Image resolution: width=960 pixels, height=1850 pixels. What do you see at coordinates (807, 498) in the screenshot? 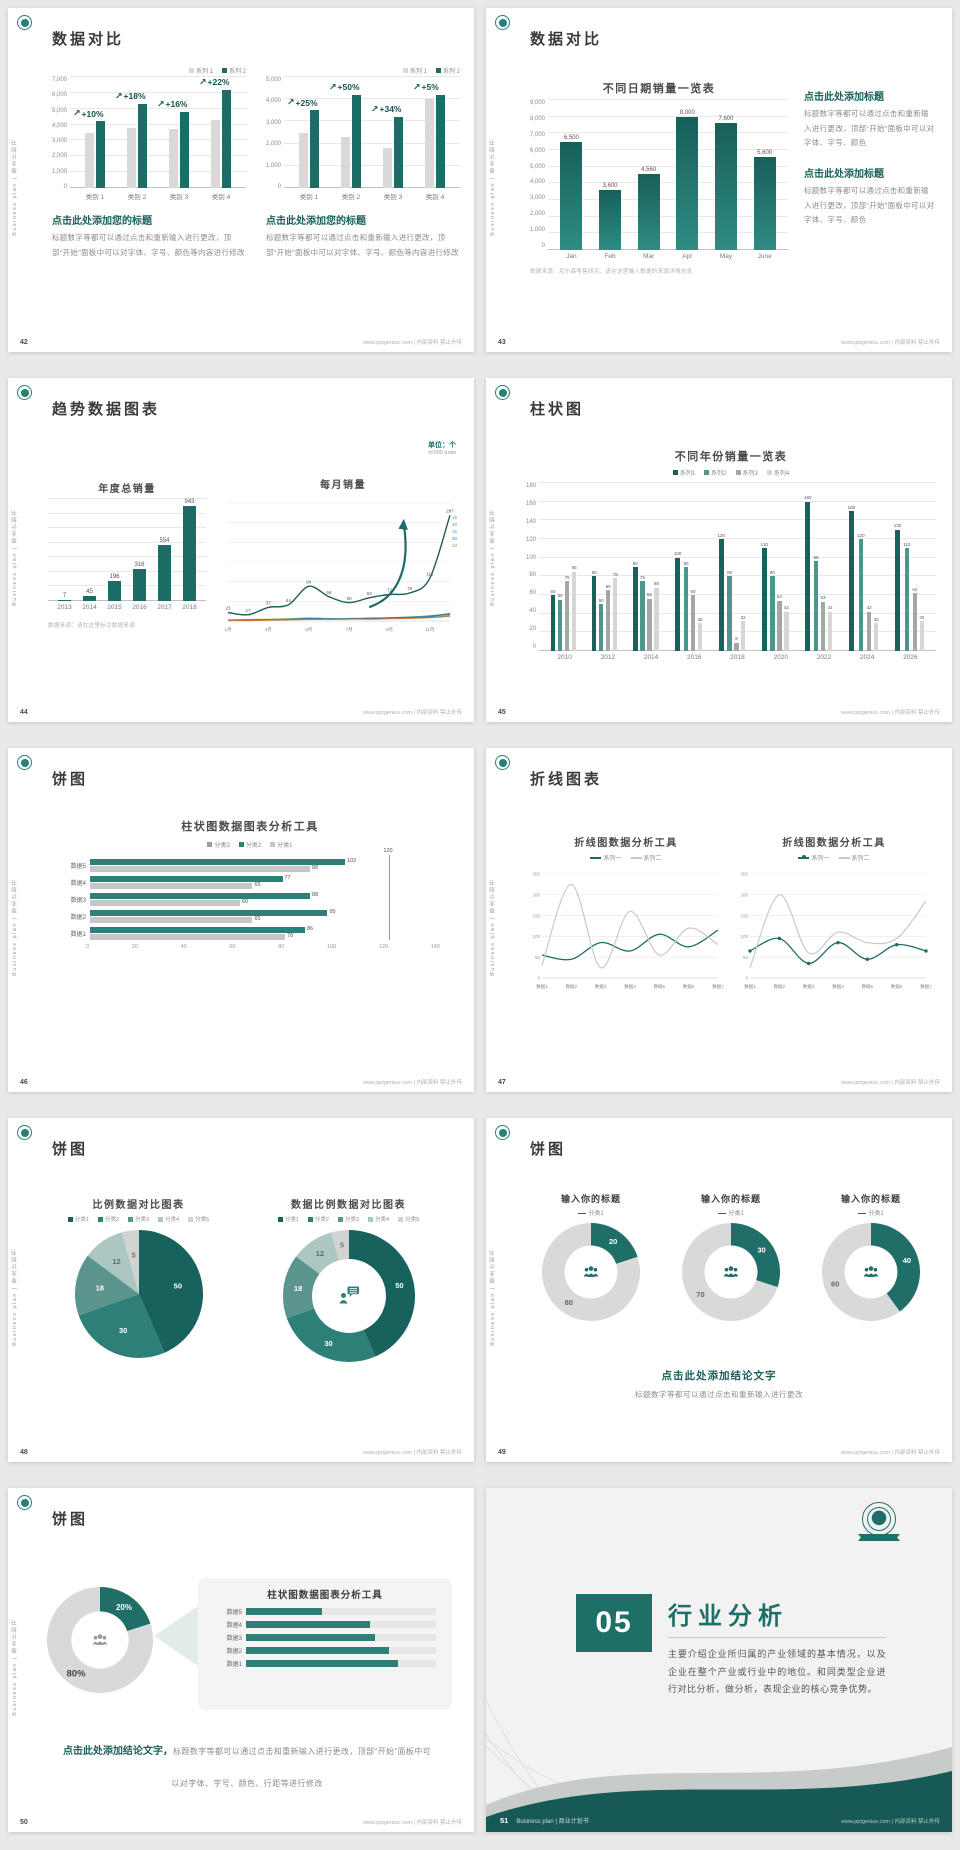
I see `bar-value-label: 160` at bounding box center [807, 498].